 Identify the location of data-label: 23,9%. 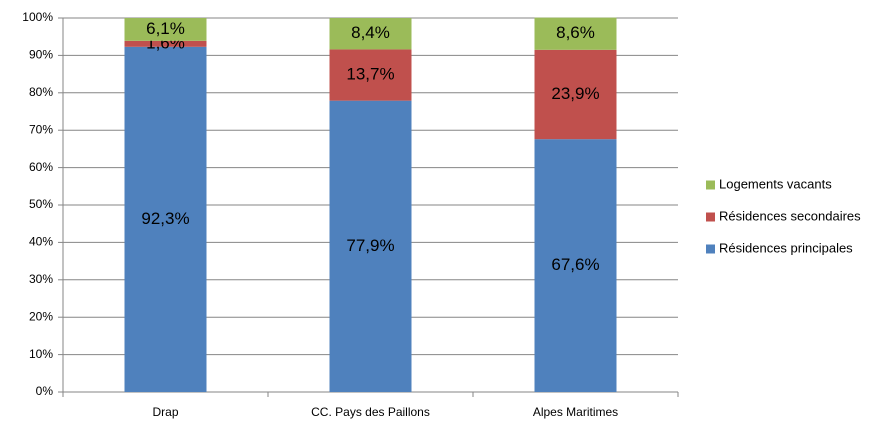
(575, 93).